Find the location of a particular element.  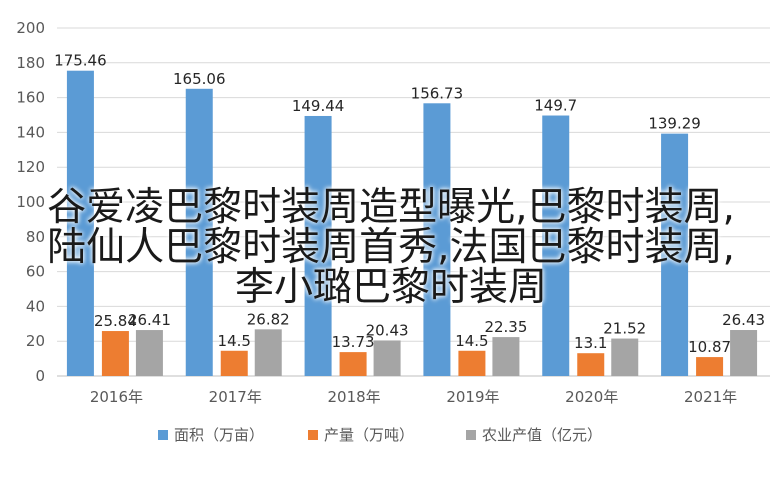

data-label: 26.82 is located at coordinates (268, 319).